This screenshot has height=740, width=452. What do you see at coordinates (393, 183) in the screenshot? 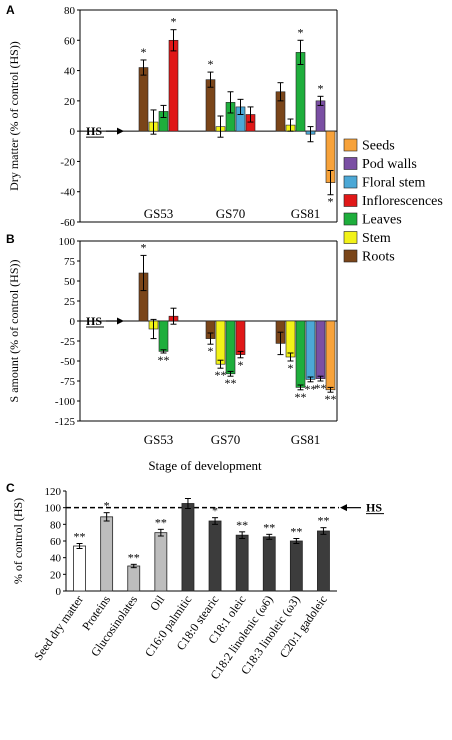
I see `legend-label: Floral stem` at bounding box center [393, 183].